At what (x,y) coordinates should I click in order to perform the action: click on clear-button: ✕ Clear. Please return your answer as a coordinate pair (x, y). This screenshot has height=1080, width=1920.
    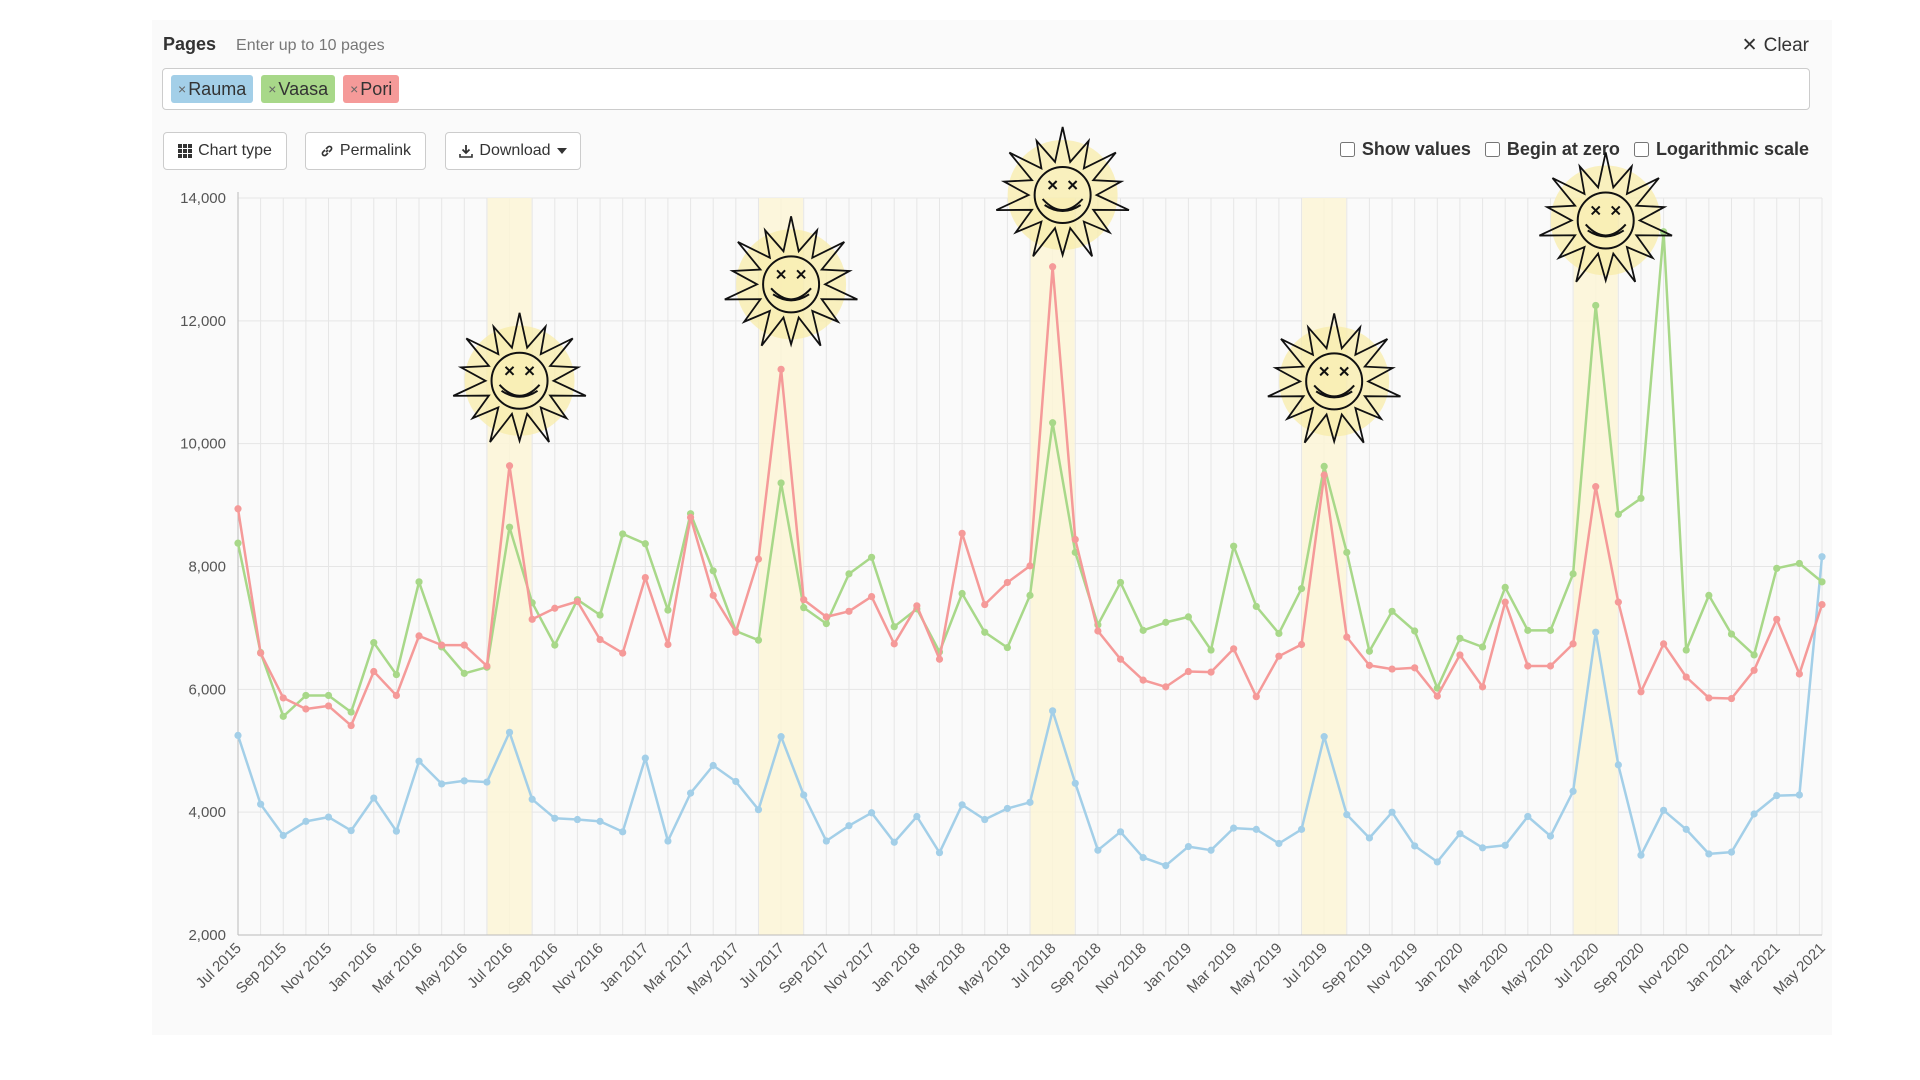
    Looking at the image, I should click on (1775, 45).